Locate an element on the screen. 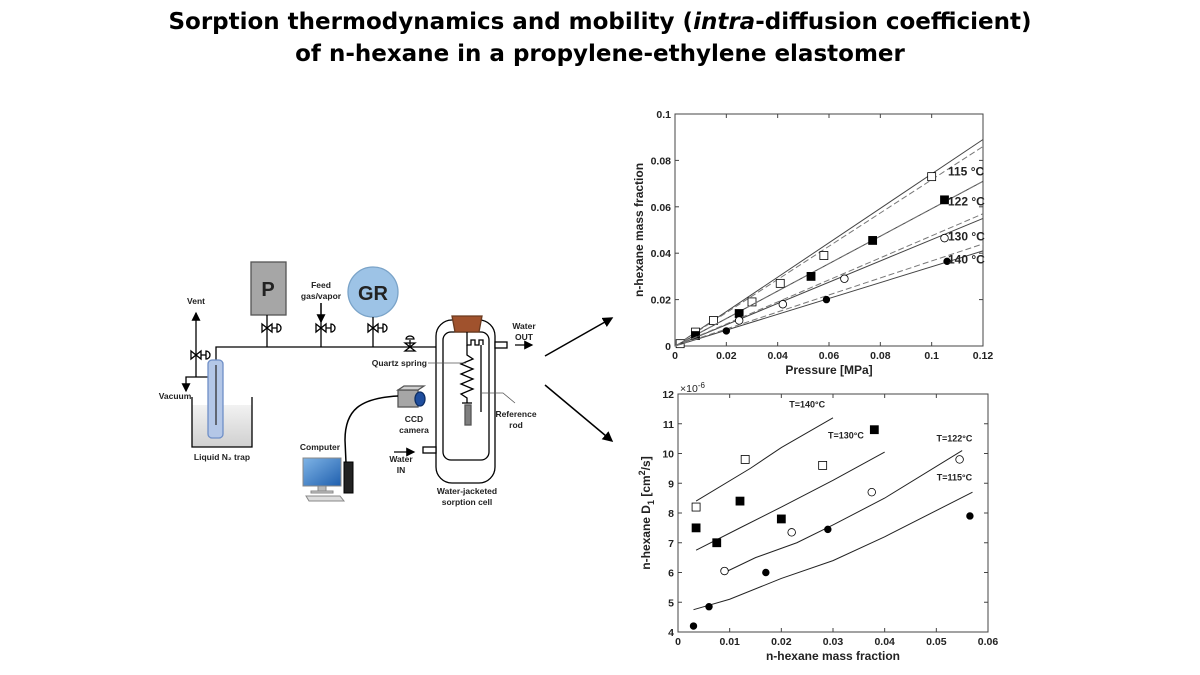 The height and width of the screenshot is (675, 1200). y-tick-label: 0.08 is located at coordinates (661, 161).